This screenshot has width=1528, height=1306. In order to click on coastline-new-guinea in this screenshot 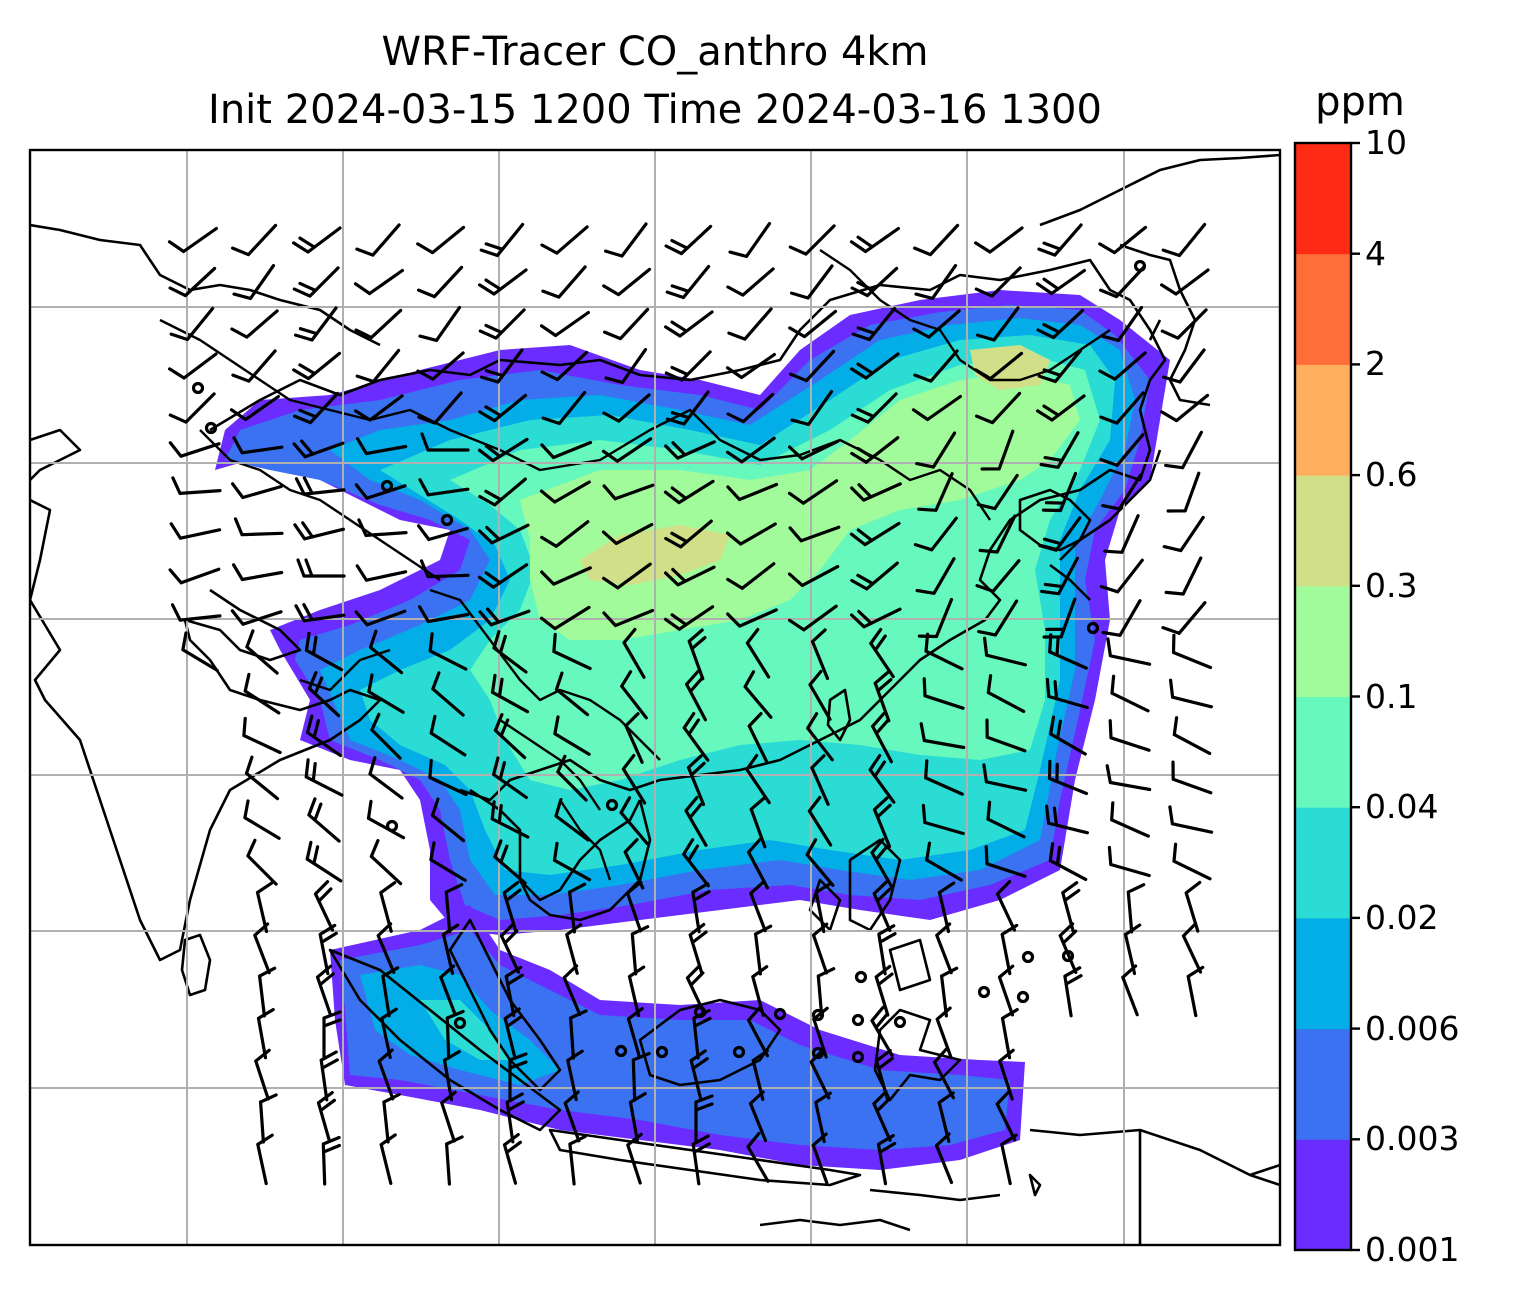, I will do `click(1154, 1186)`.